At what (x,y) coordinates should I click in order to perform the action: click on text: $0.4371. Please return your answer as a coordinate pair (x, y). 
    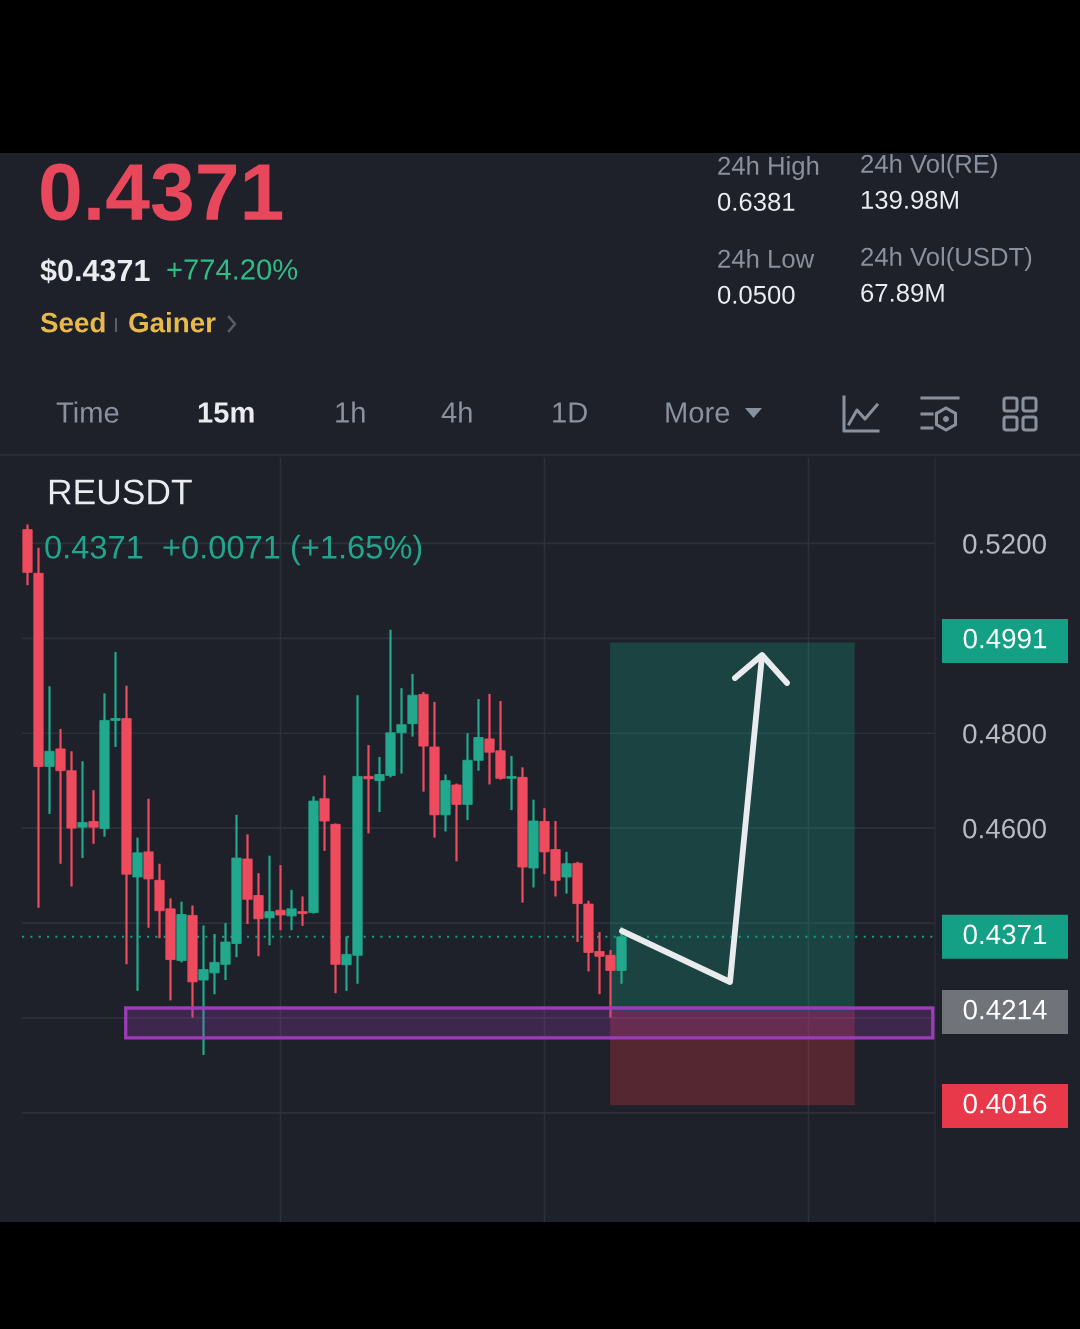
    Looking at the image, I should click on (95, 271).